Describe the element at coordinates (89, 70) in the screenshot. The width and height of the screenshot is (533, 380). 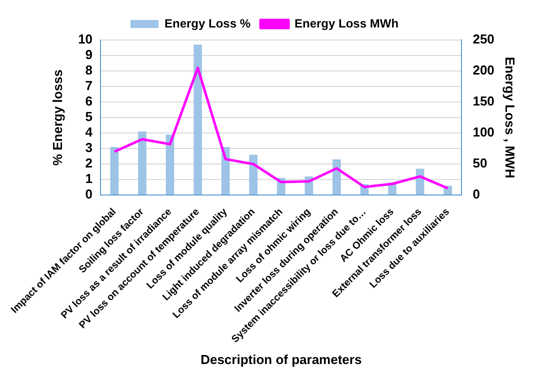
I see `y-tick-label: 8` at that location.